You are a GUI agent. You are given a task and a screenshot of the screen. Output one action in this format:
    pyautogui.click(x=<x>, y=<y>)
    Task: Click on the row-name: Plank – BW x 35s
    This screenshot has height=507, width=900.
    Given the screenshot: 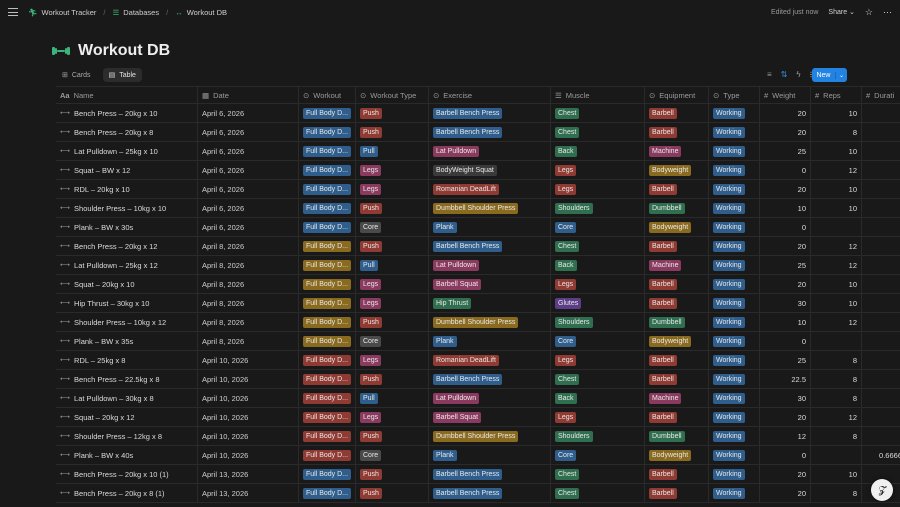 What is the action you would take?
    pyautogui.click(x=104, y=341)
    